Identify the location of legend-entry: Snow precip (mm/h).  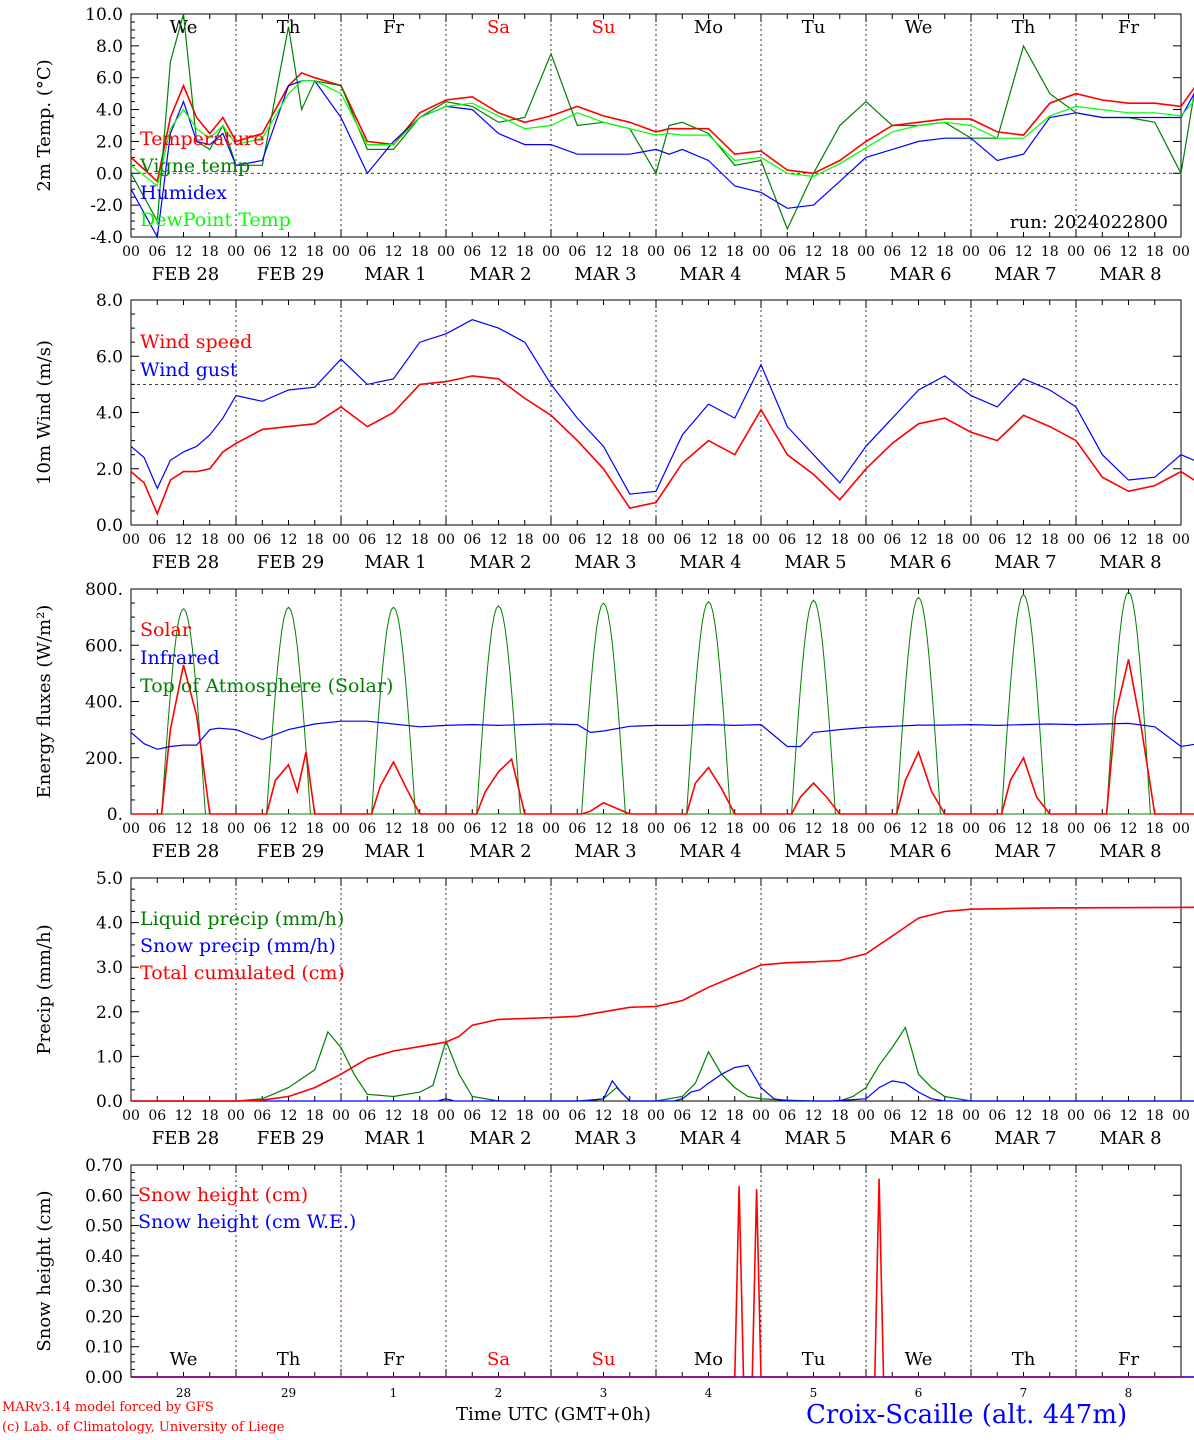
(238, 946).